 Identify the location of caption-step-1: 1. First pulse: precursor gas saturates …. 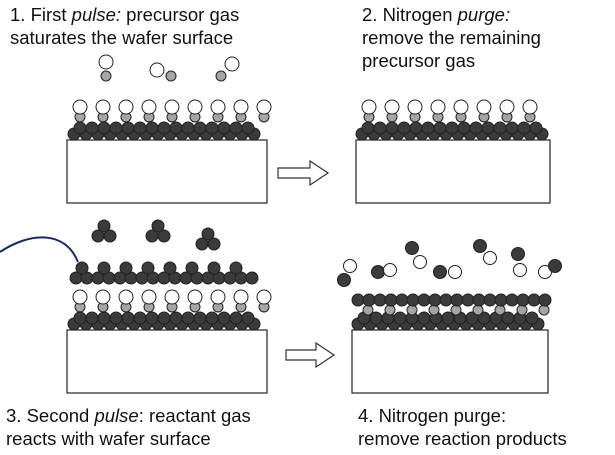
(125, 26).